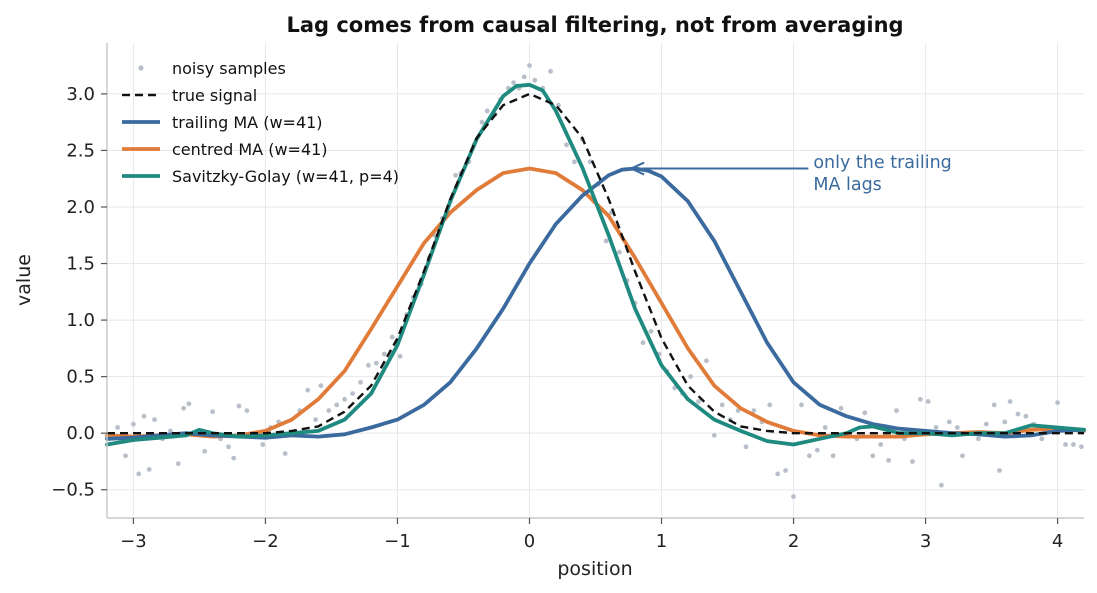  What do you see at coordinates (133, 541) in the screenshot?
I see `x-tick-label: −3` at bounding box center [133, 541].